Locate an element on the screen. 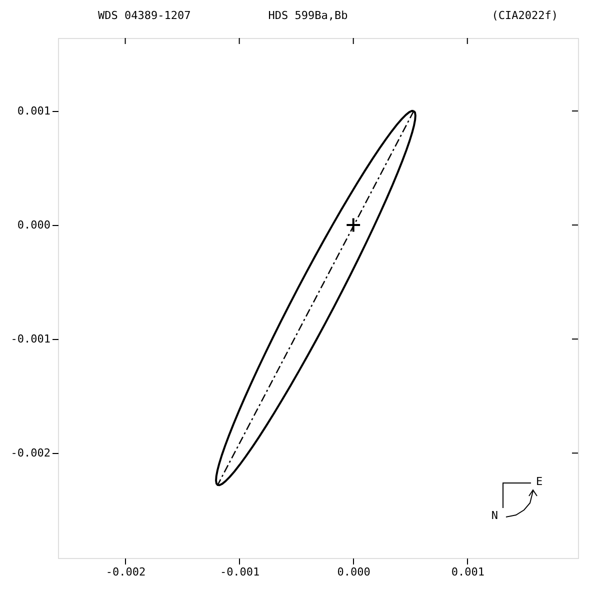 This screenshot has width=600, height=600. y-tick-label: 0.000 is located at coordinates (33, 225).